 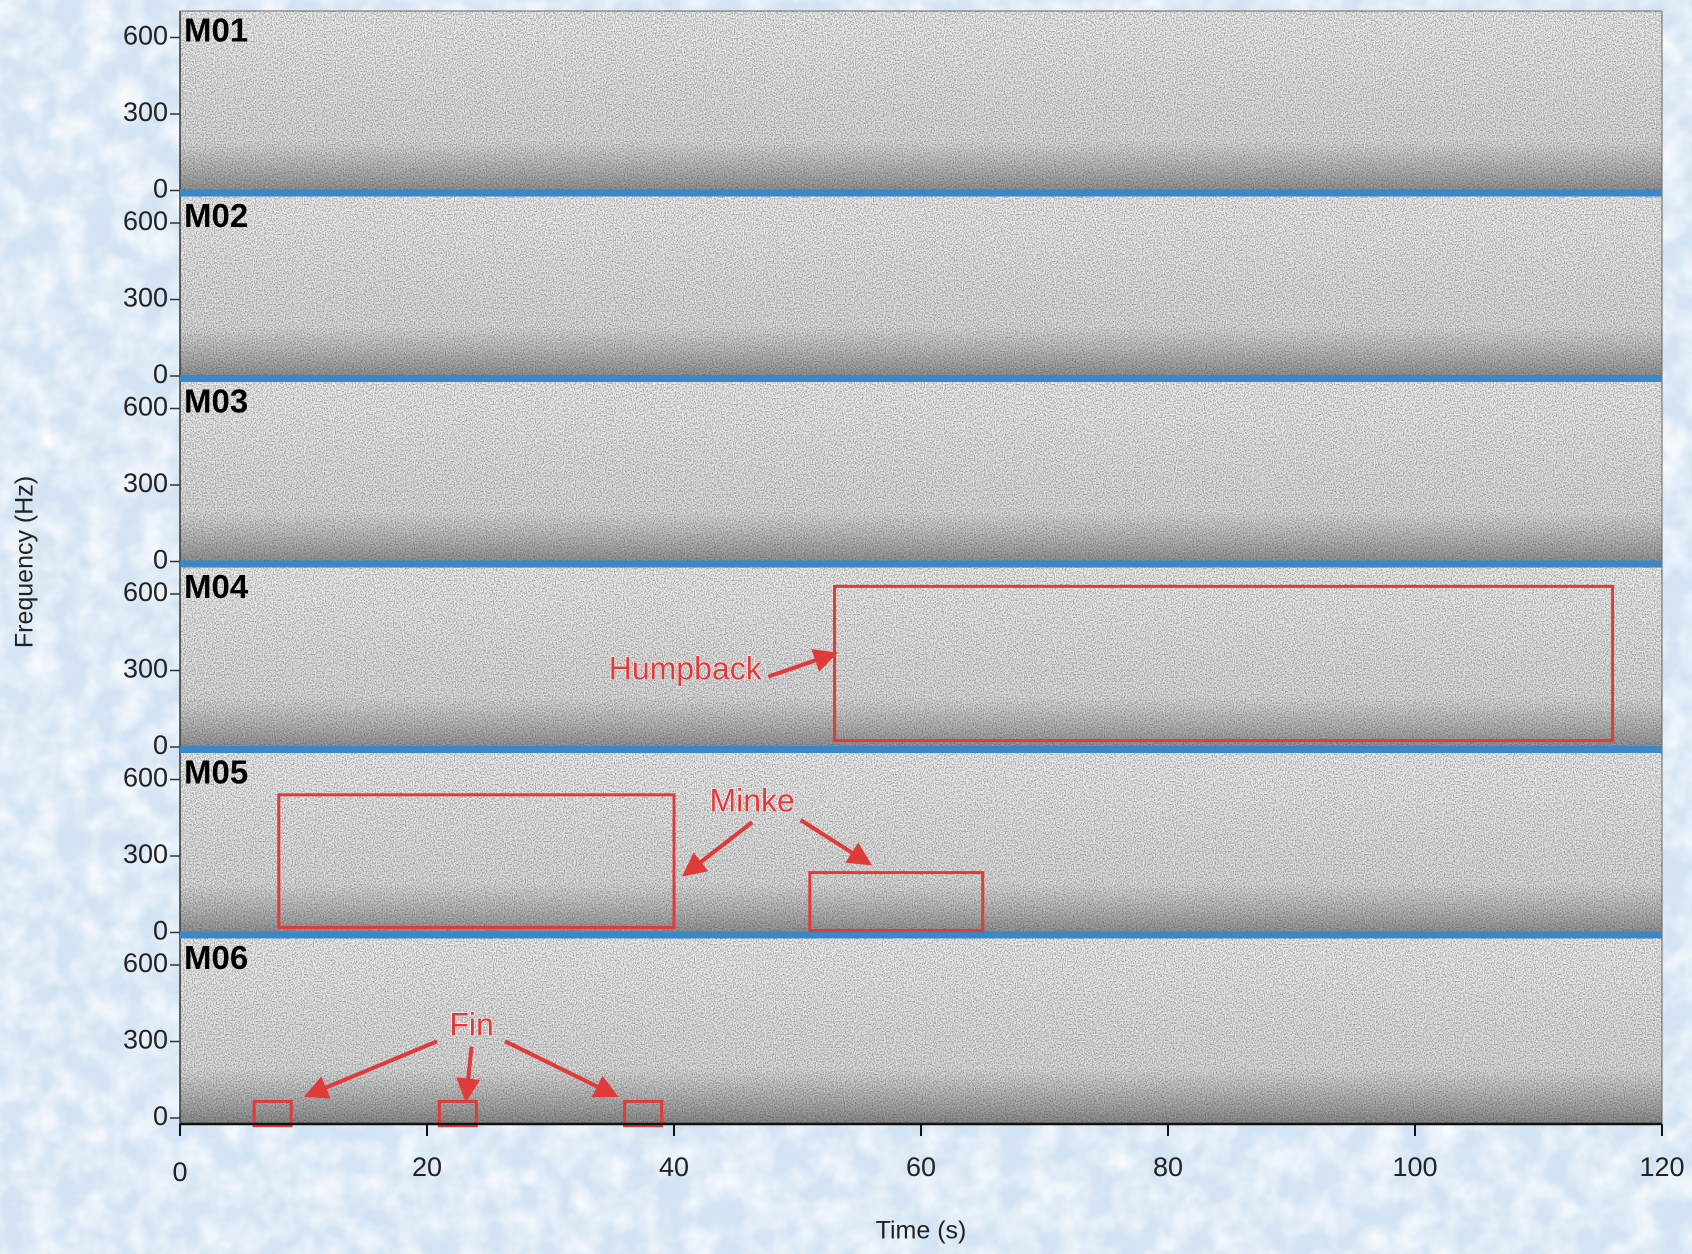 I want to click on x-tick-label: 20, so click(x=427, y=1167).